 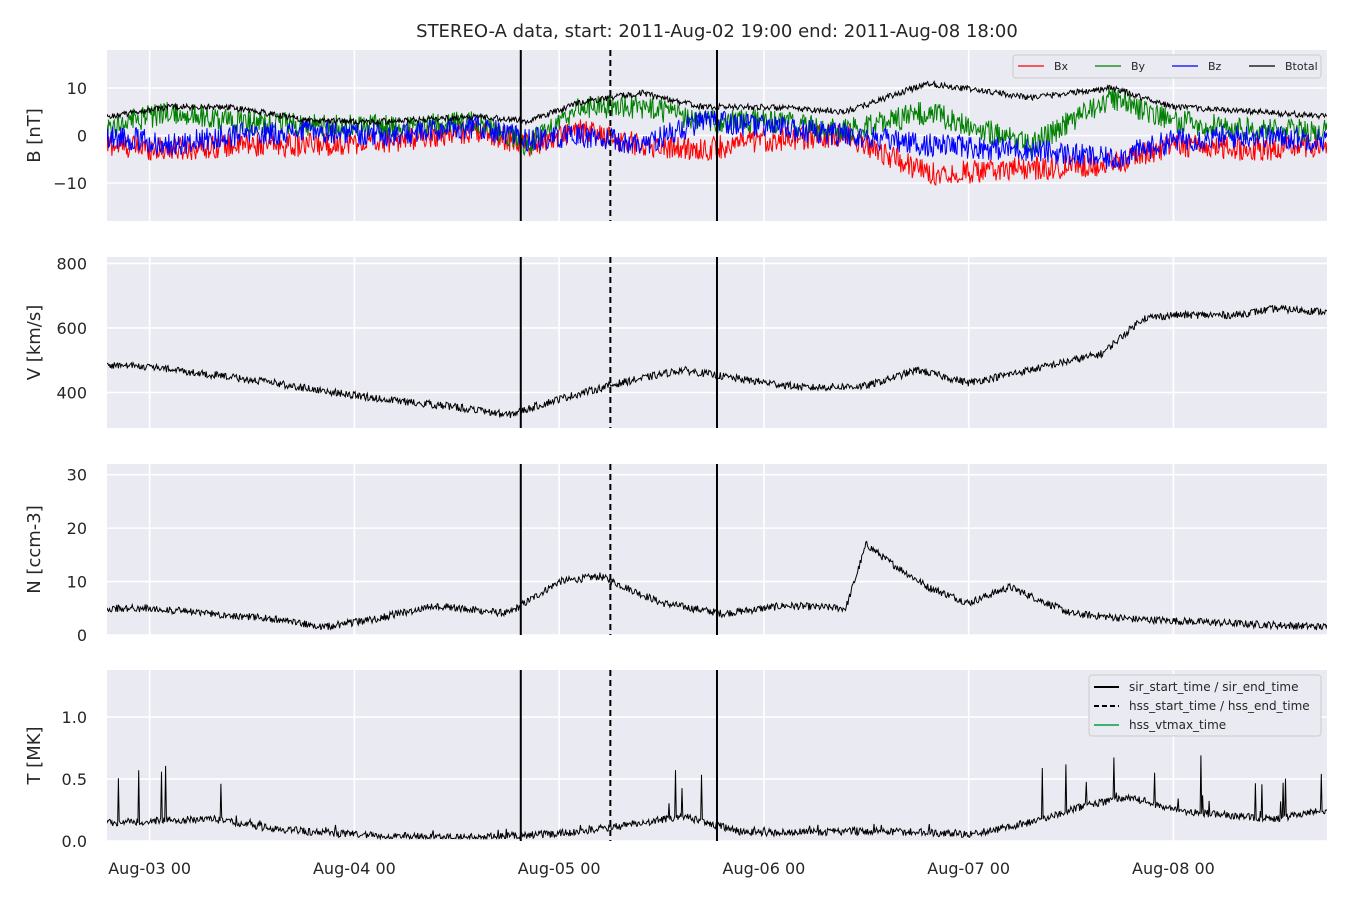 What do you see at coordinates (1061, 66) in the screenshot?
I see `legend-label: Bx` at bounding box center [1061, 66].